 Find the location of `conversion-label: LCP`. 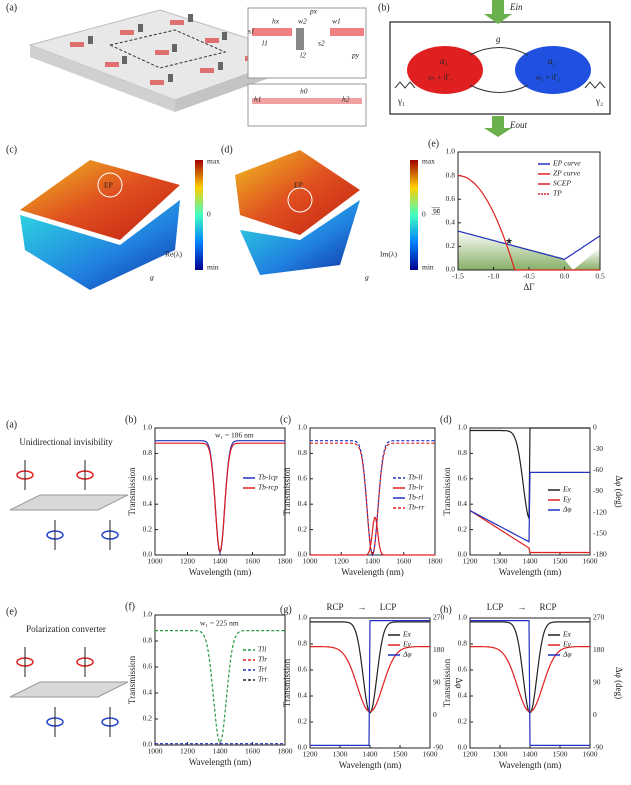

conversion-label: LCP is located at coordinates (388, 607).